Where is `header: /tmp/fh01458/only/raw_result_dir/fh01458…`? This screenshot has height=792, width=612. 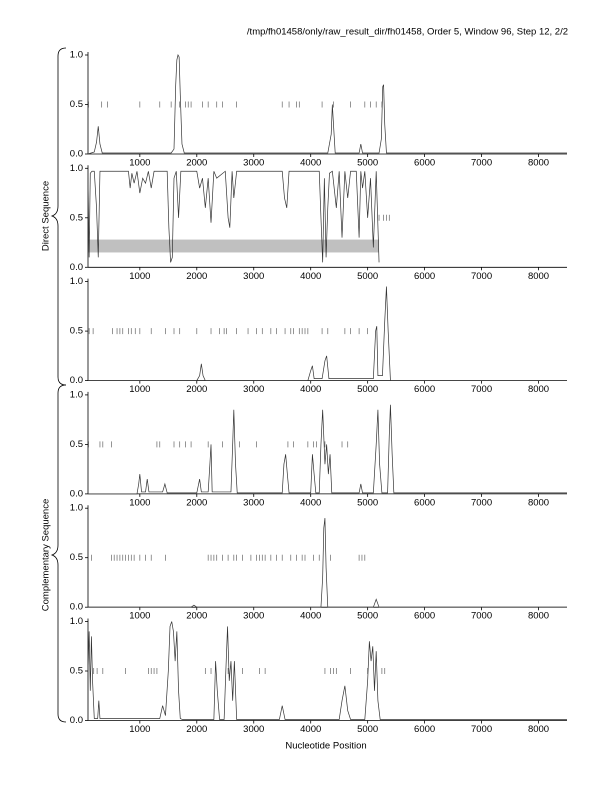
header: /tmp/fh01458/only/raw_result_dir/fh01458… is located at coordinates (407, 32).